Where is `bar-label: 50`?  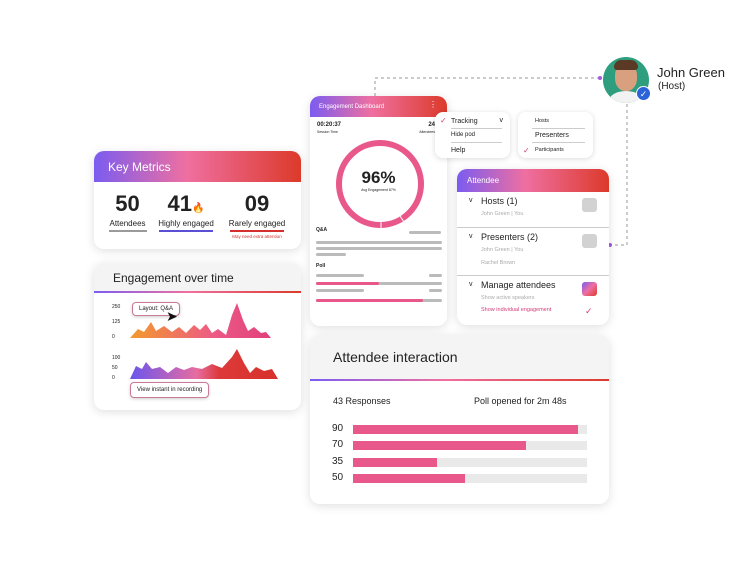
bar-label: 50 is located at coordinates (338, 477).